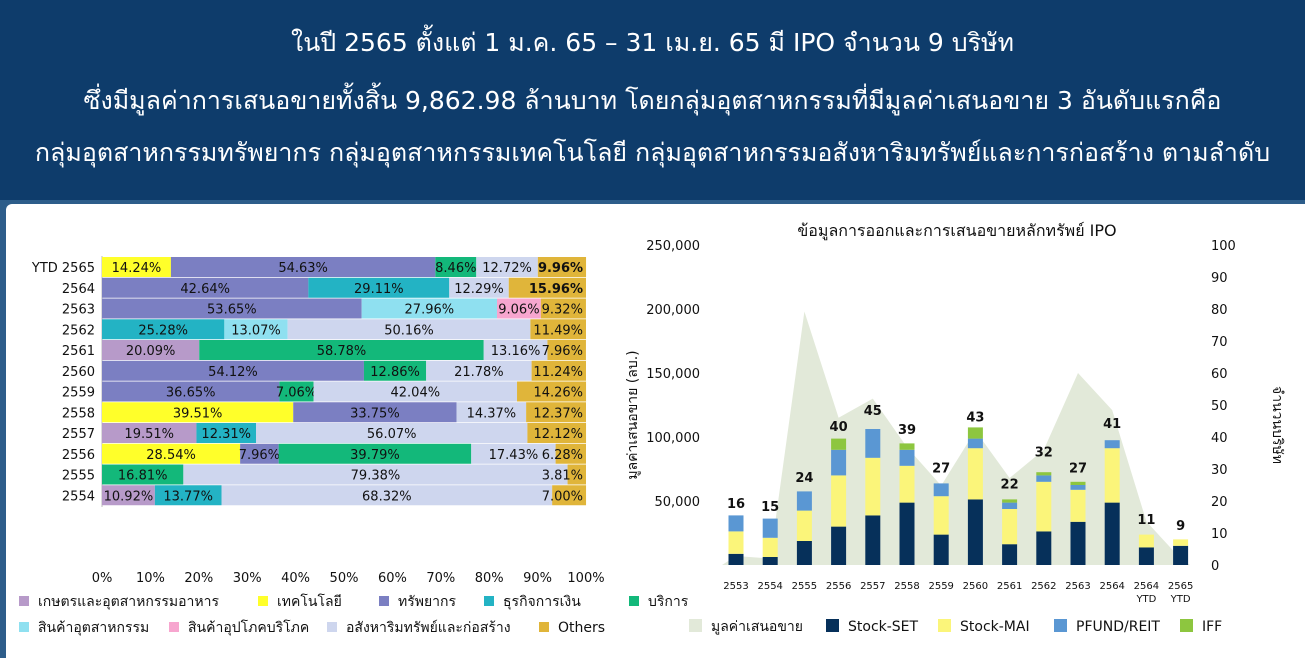 The image size is (1305, 658). I want to click on ipo-legend-label: IFF, so click(1212, 627).